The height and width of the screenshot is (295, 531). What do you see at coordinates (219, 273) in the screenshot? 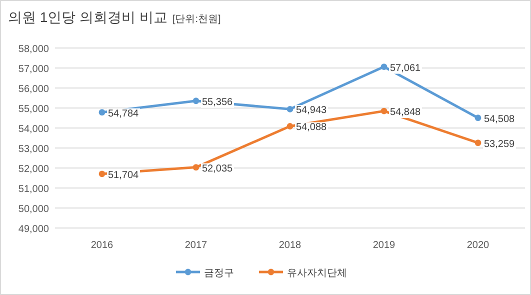
I see `legend-label: 금정구` at bounding box center [219, 273].